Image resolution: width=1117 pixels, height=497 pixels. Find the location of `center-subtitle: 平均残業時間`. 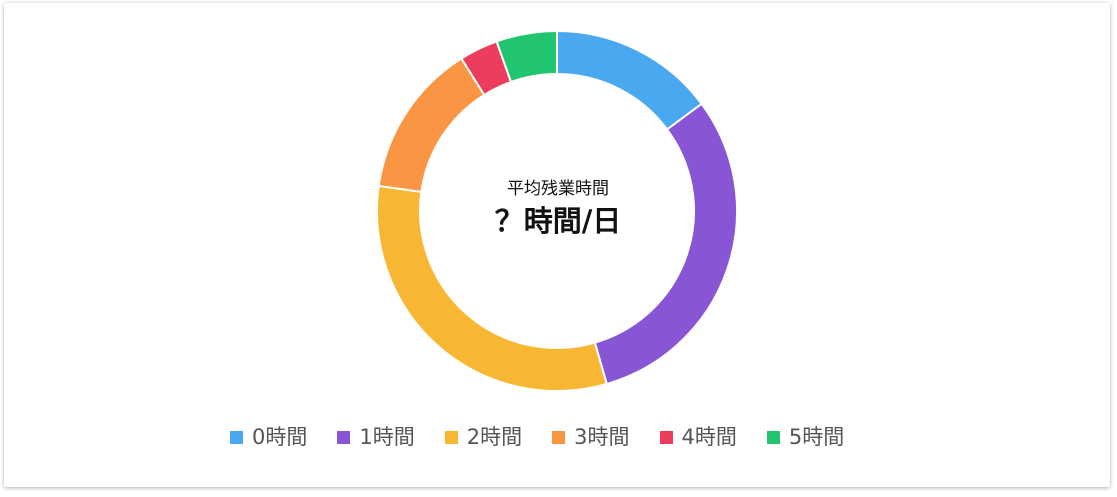

center-subtitle: 平均残業時間 is located at coordinates (558, 189).